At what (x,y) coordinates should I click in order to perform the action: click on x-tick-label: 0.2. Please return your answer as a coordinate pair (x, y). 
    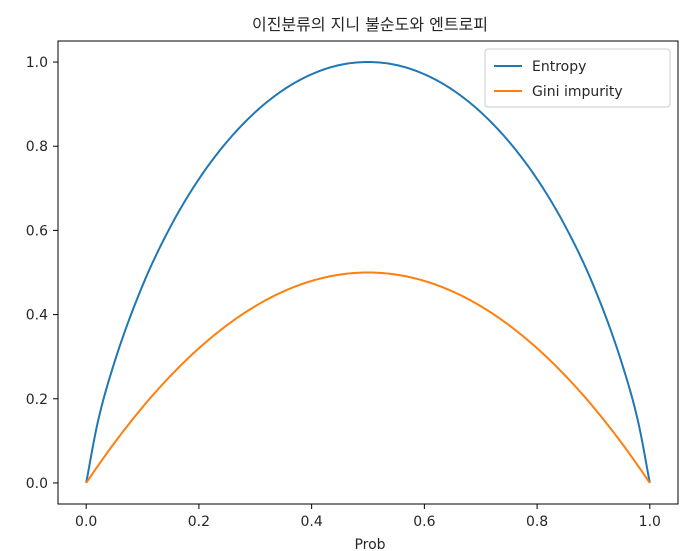
    Looking at the image, I should click on (199, 522).